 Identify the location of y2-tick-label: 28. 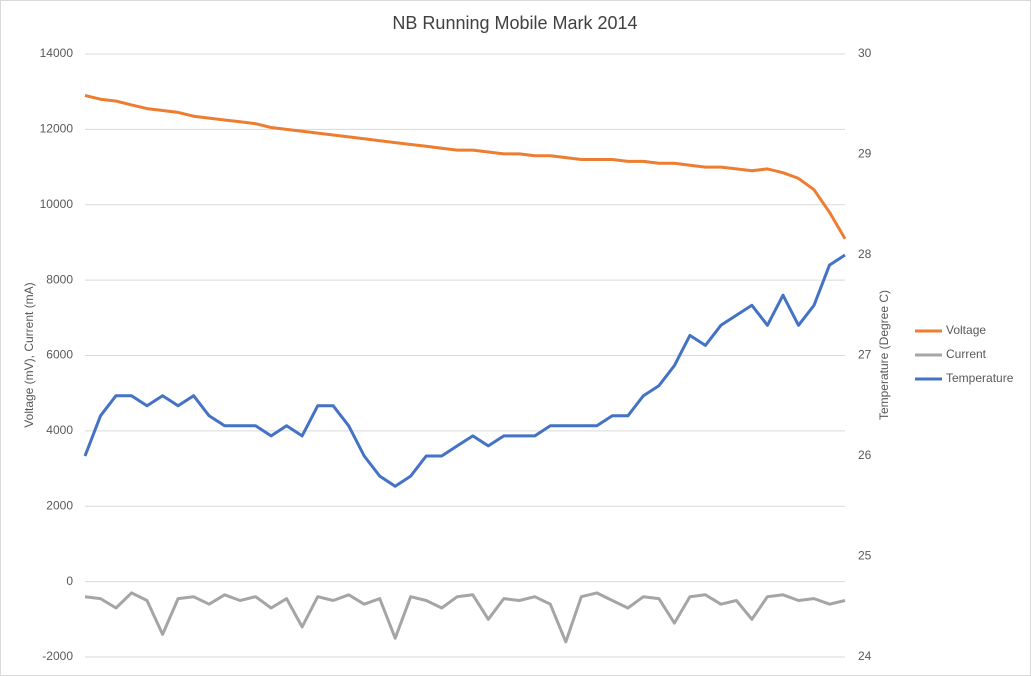
(865, 254).